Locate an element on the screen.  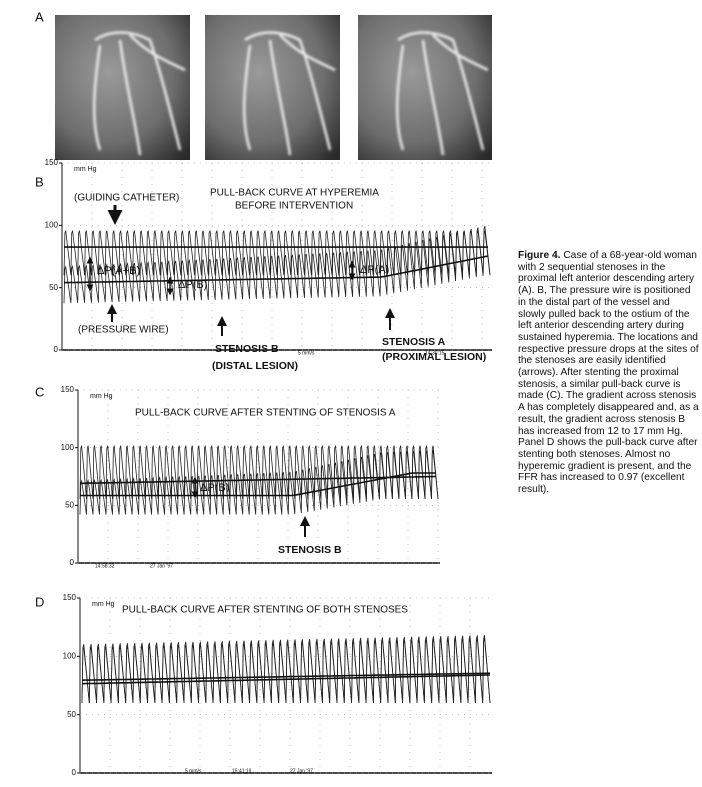
caption-label: Figure 4. is located at coordinates (539, 255).